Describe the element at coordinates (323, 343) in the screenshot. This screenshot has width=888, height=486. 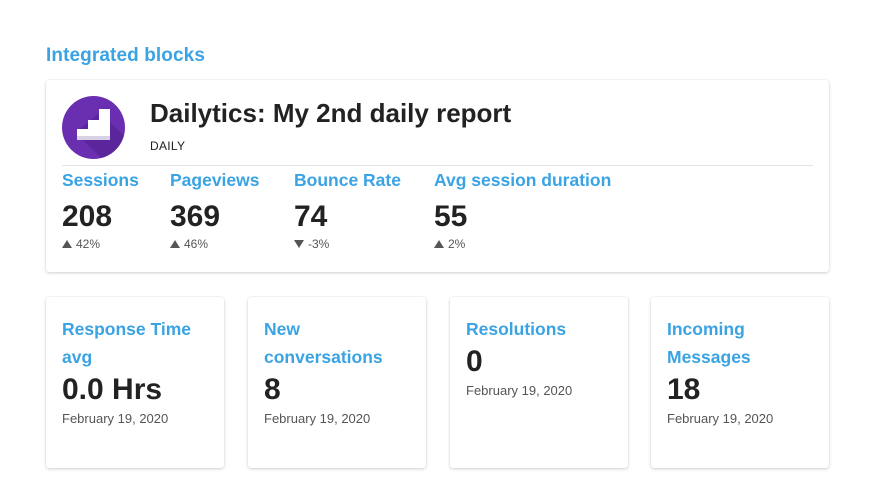
I see `card-label: New conversations` at that location.